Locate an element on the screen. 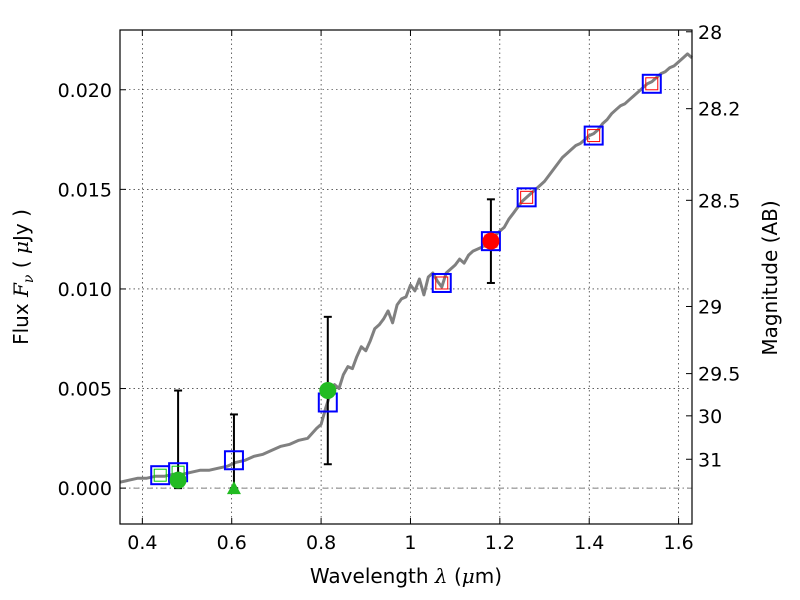 The image size is (800, 600). right-tick-label: 29 is located at coordinates (710, 307).